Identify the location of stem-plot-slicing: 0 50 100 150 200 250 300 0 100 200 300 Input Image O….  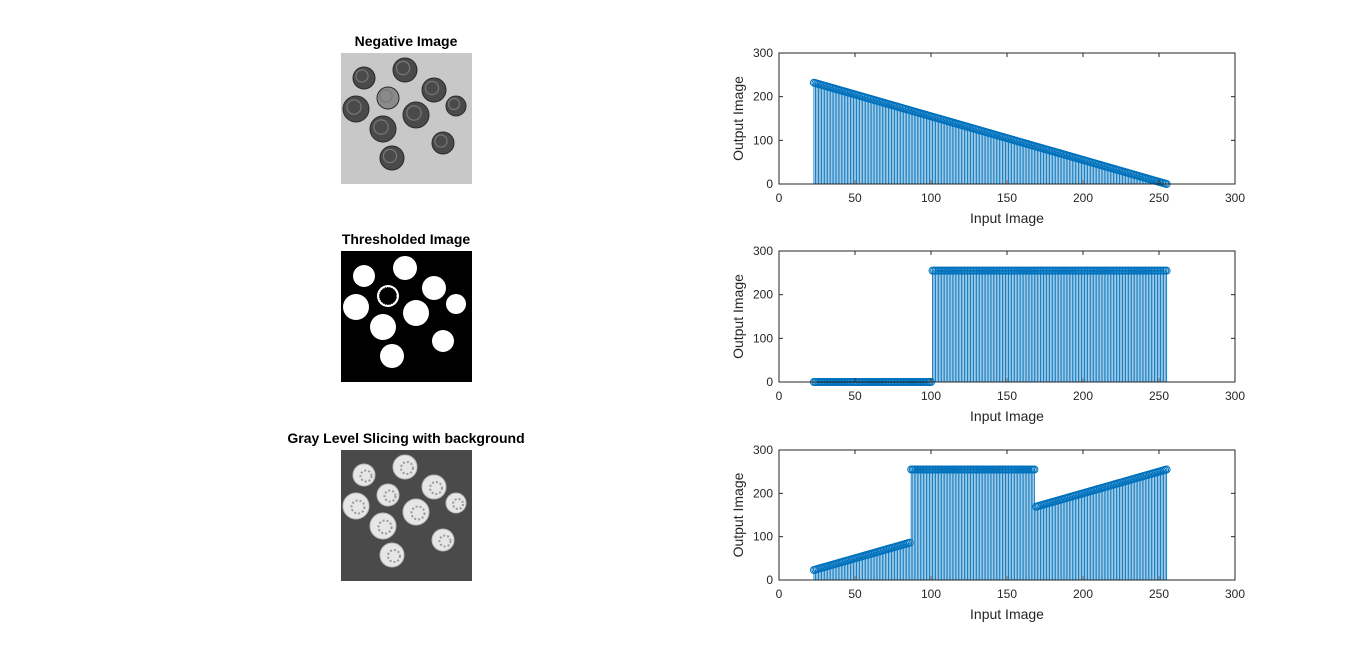
(987, 532).